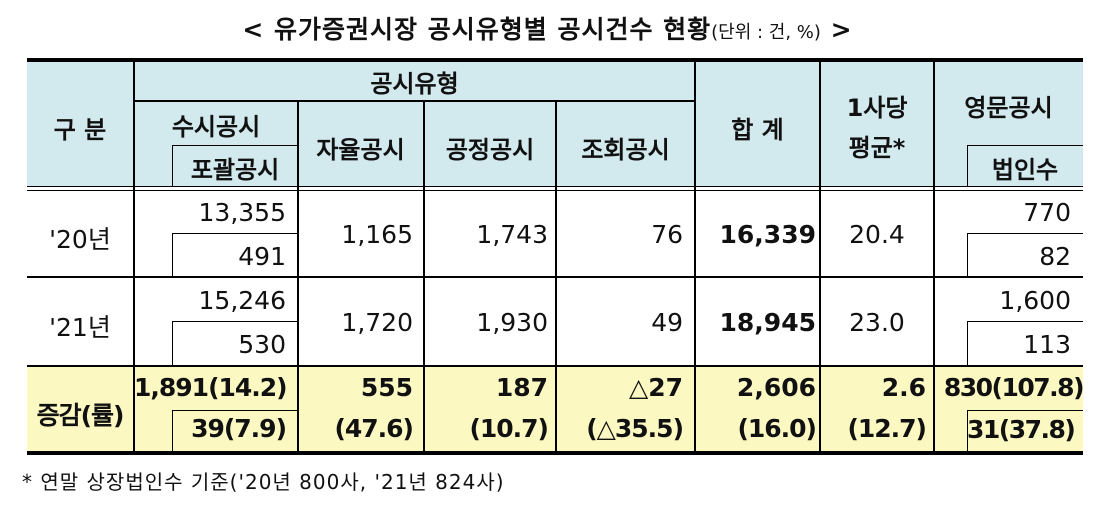  I want to click on header-english: 영문공시, so click(1008, 108).